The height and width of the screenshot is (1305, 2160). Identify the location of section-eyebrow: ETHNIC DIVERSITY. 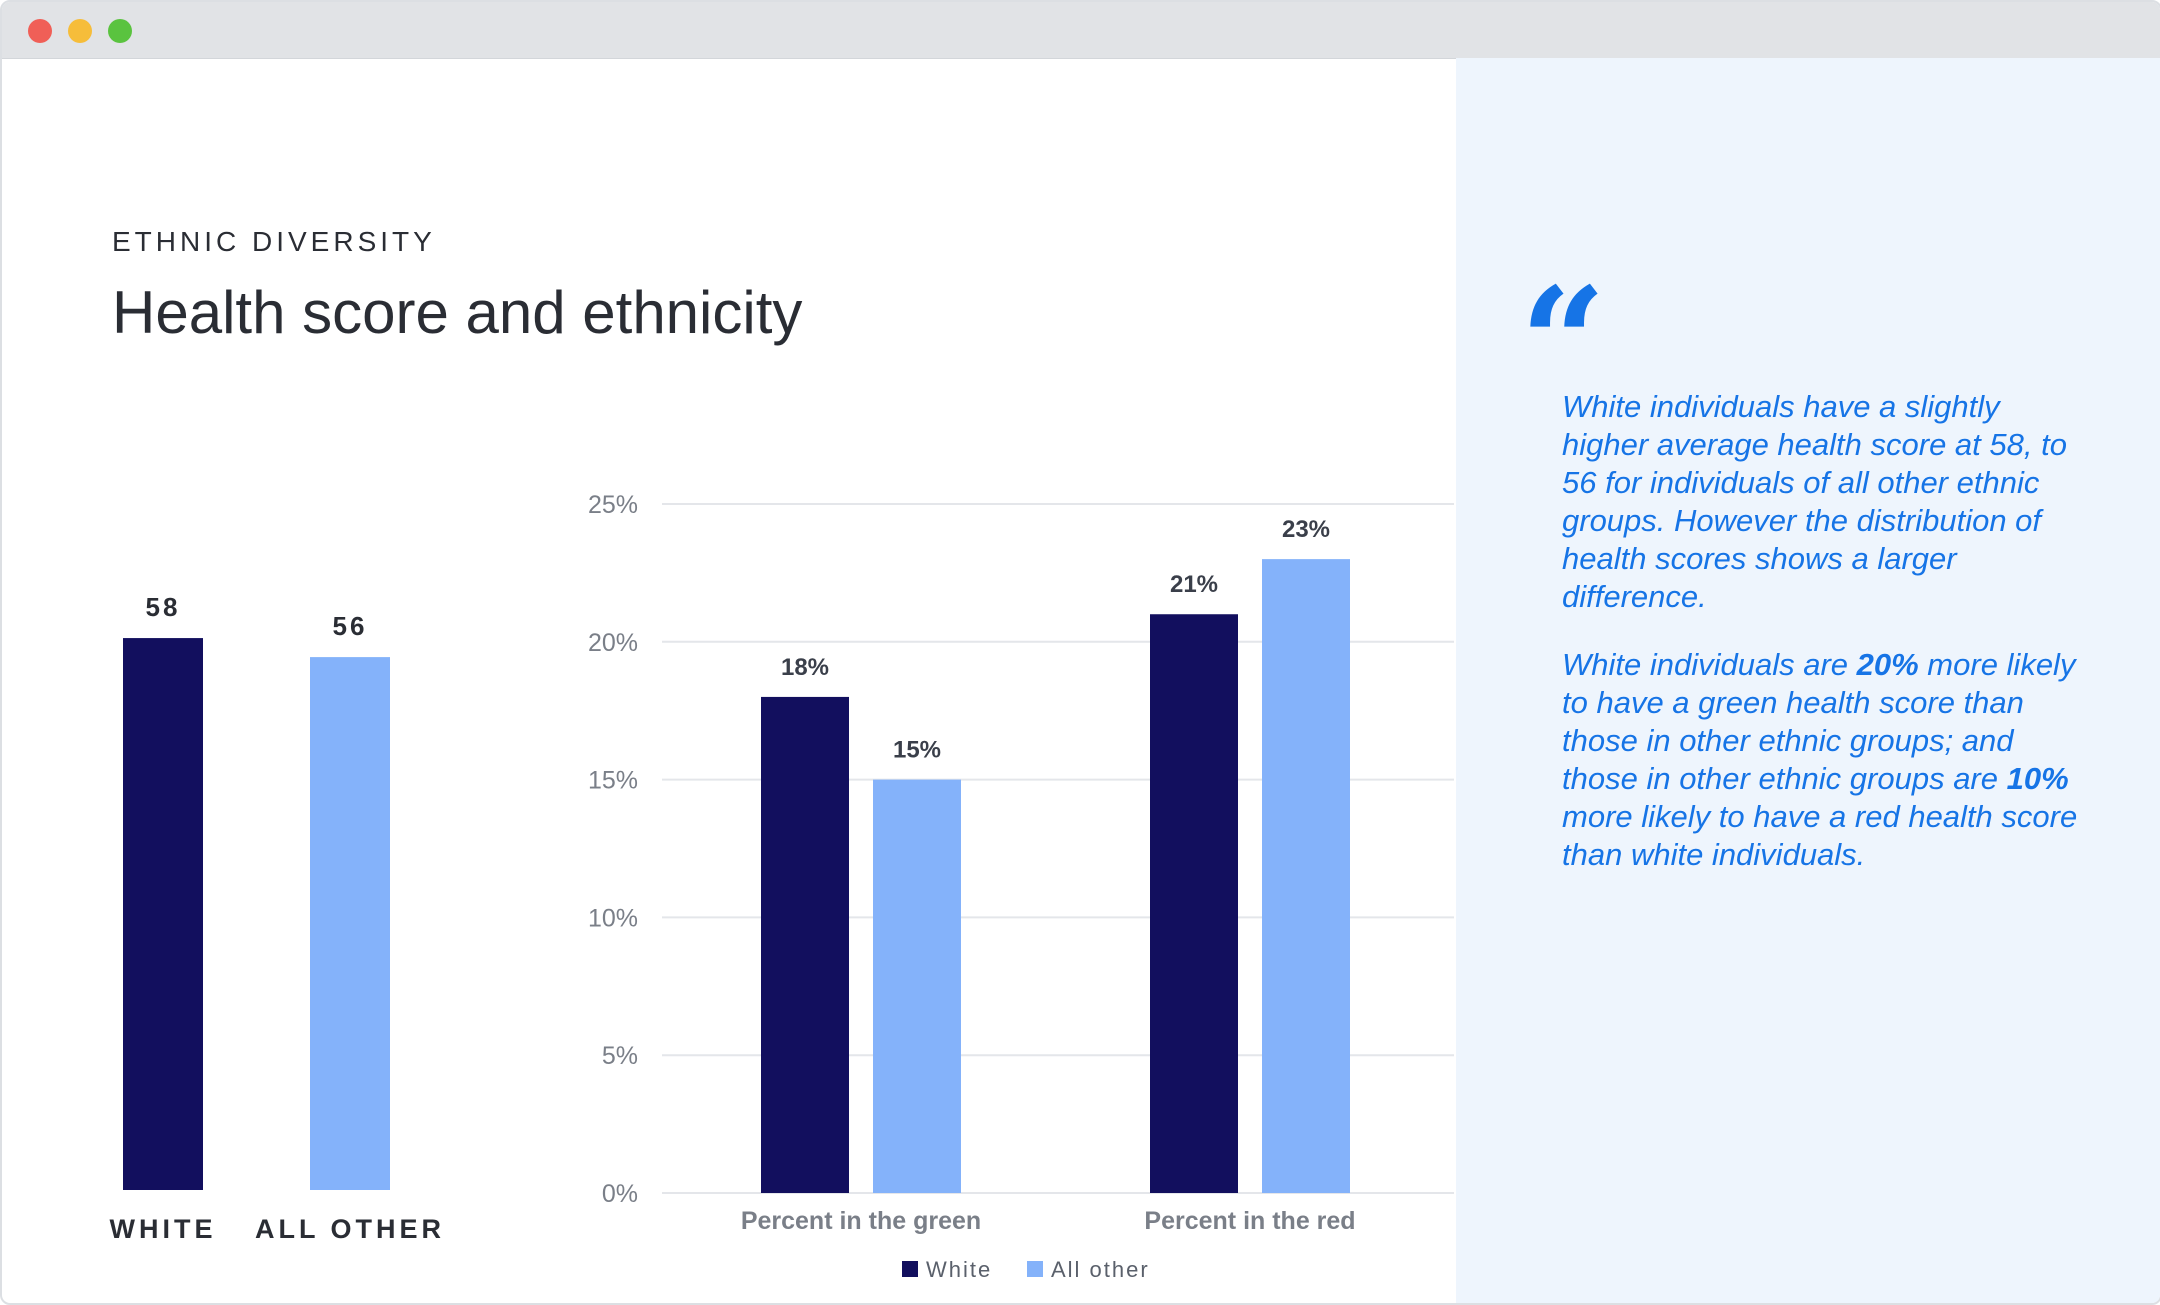
(274, 241).